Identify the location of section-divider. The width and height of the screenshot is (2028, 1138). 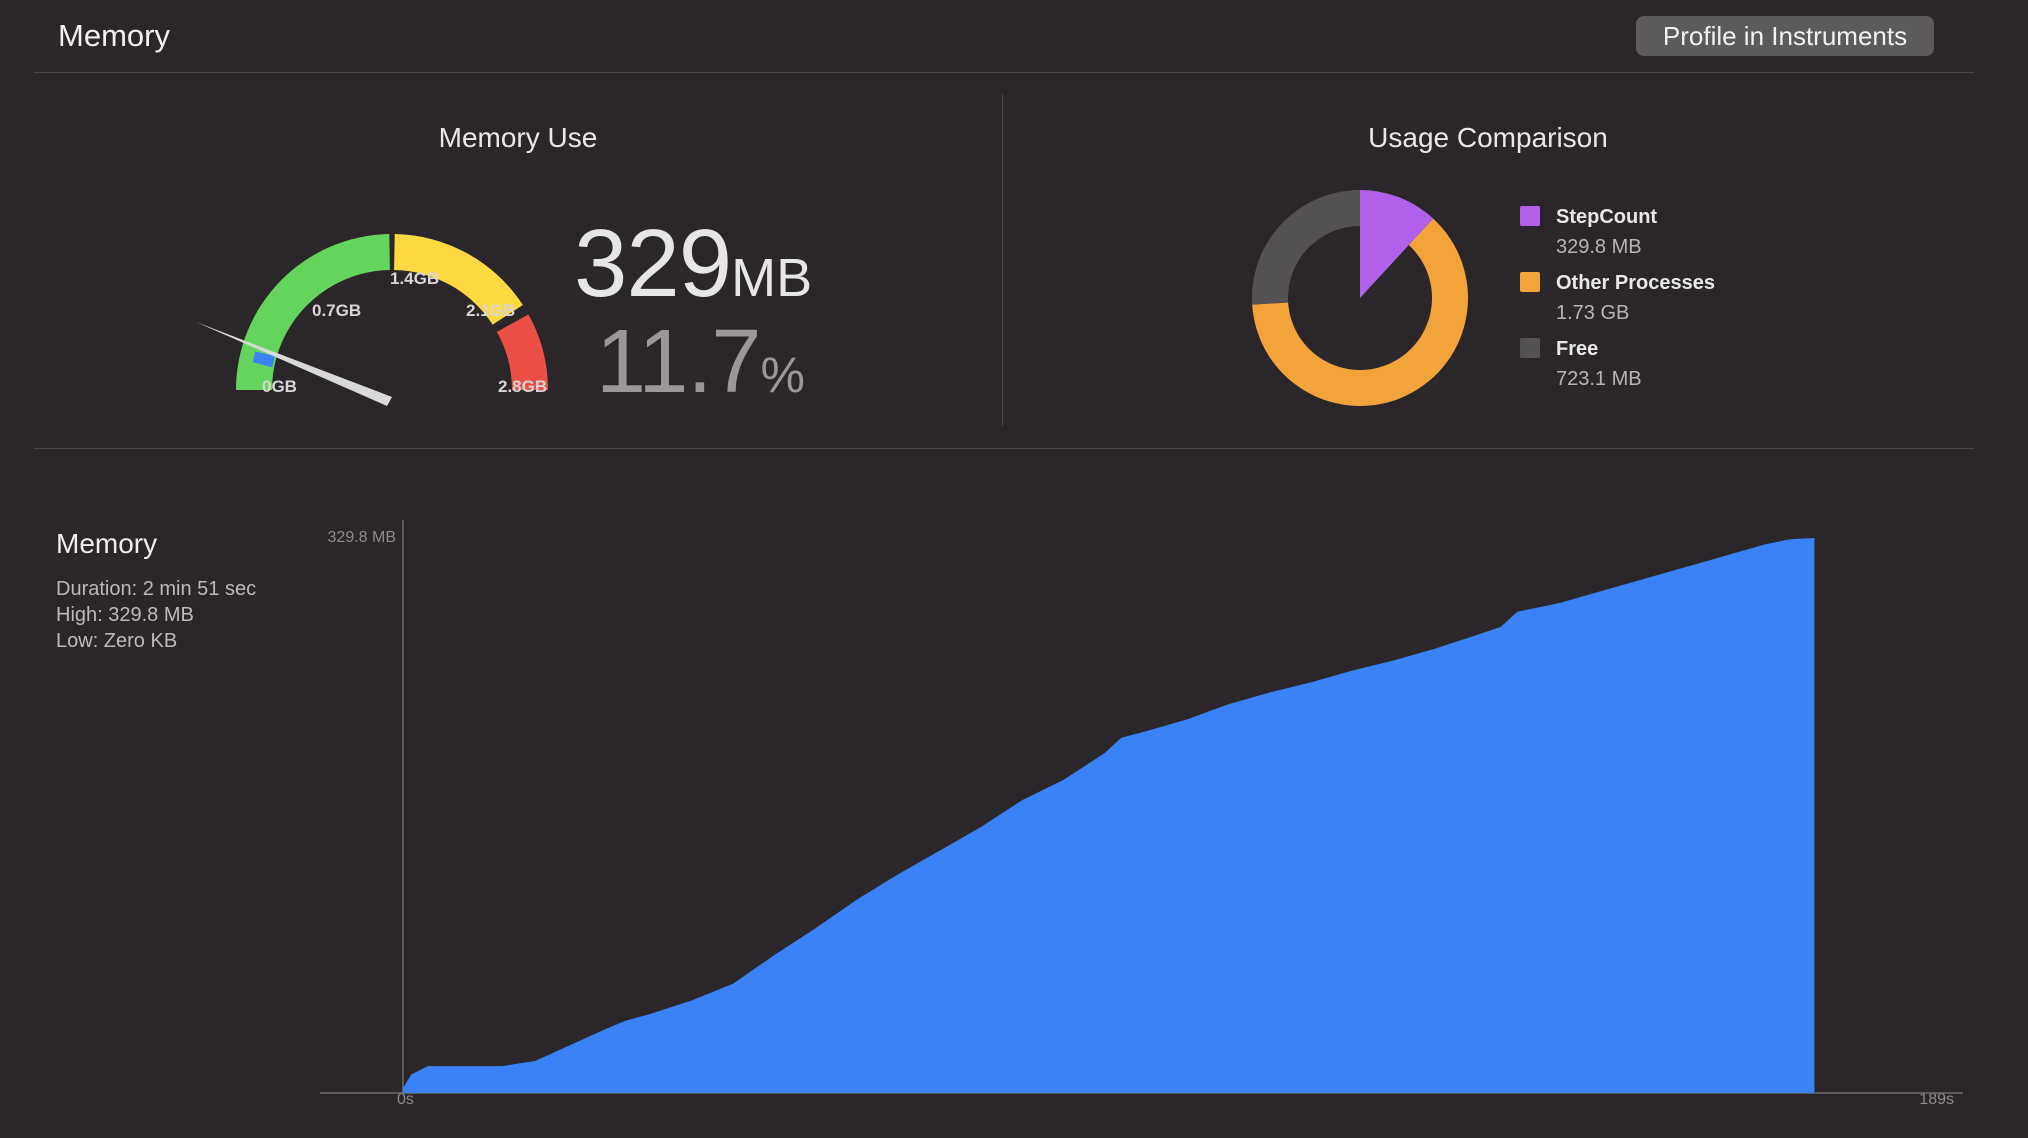
(1002, 260).